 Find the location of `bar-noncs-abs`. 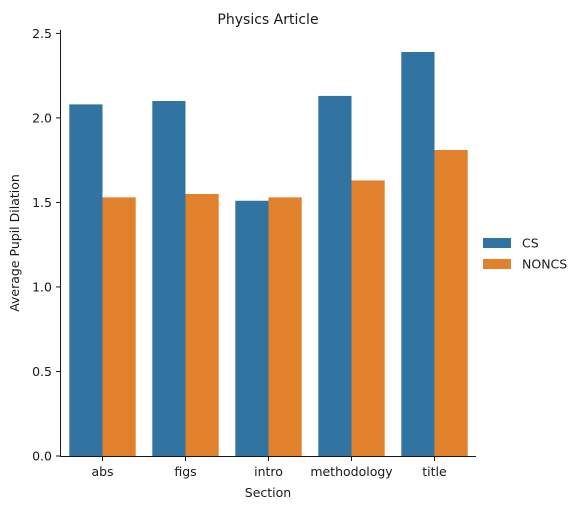

bar-noncs-abs is located at coordinates (119, 326).